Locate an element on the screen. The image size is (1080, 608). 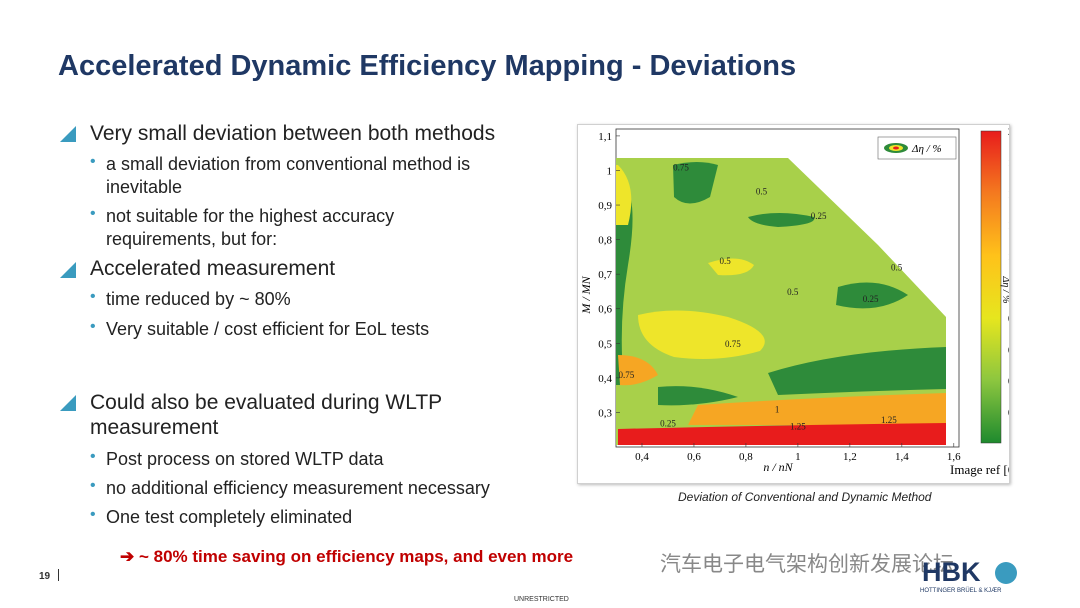
sub-bullet: time reduced by ~ 80% is located at coordinates (198, 299).